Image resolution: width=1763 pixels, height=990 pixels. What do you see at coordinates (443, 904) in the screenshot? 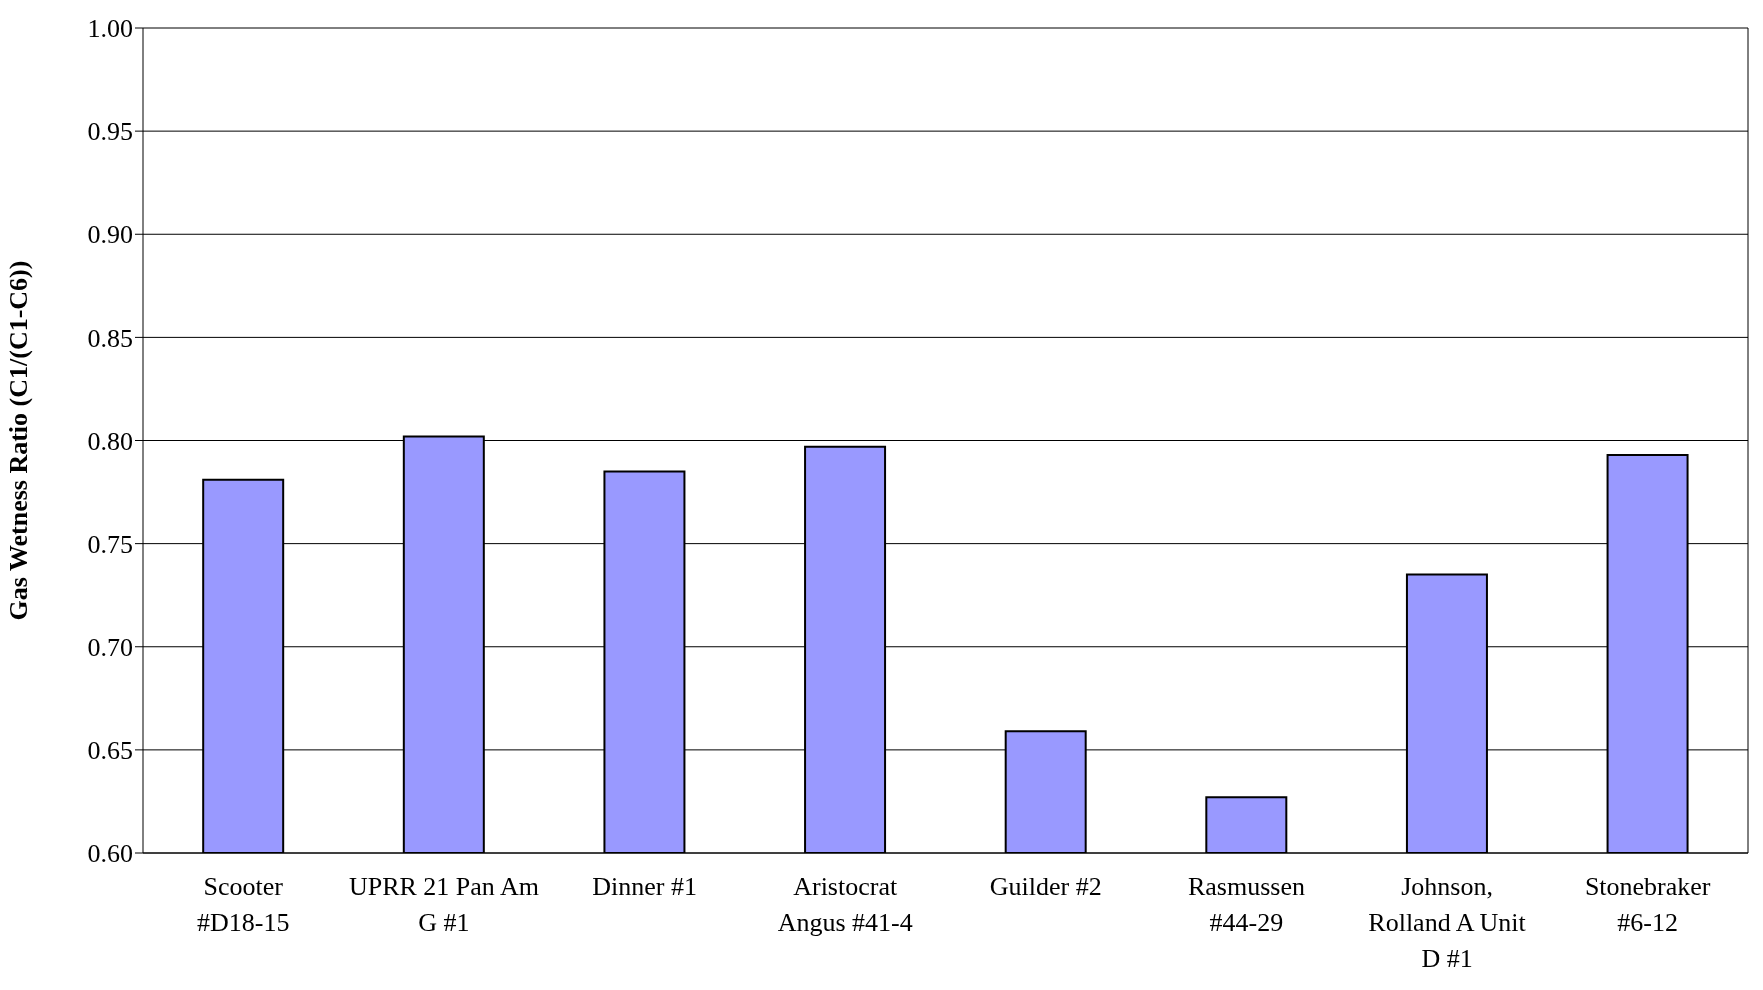
I see `x-tick-label: UPRR 21 Pan Am G #1` at bounding box center [443, 904].